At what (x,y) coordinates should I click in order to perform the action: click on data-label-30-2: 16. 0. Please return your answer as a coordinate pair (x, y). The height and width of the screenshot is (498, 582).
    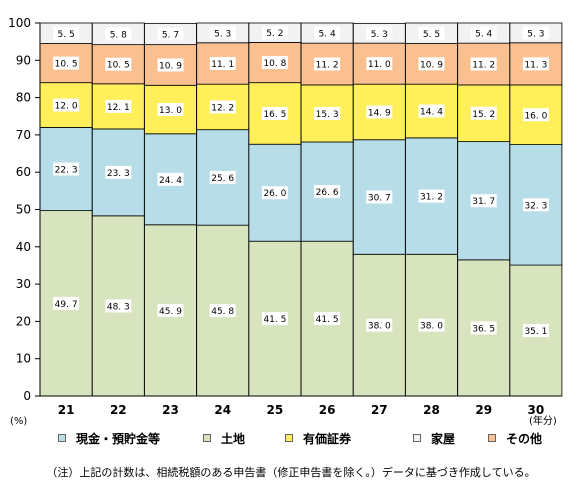
    Looking at the image, I should click on (535, 116).